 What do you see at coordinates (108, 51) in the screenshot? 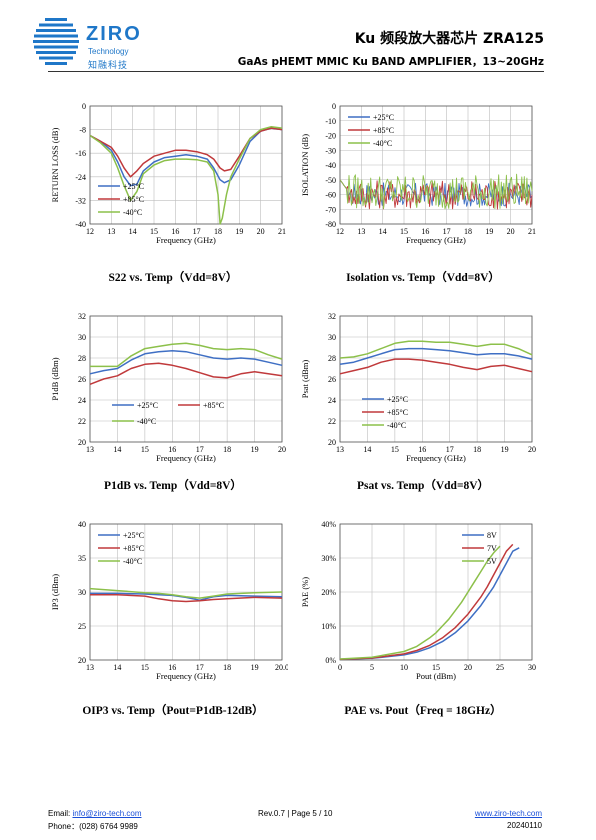
I see `brand-subtitle: Technology` at bounding box center [108, 51].